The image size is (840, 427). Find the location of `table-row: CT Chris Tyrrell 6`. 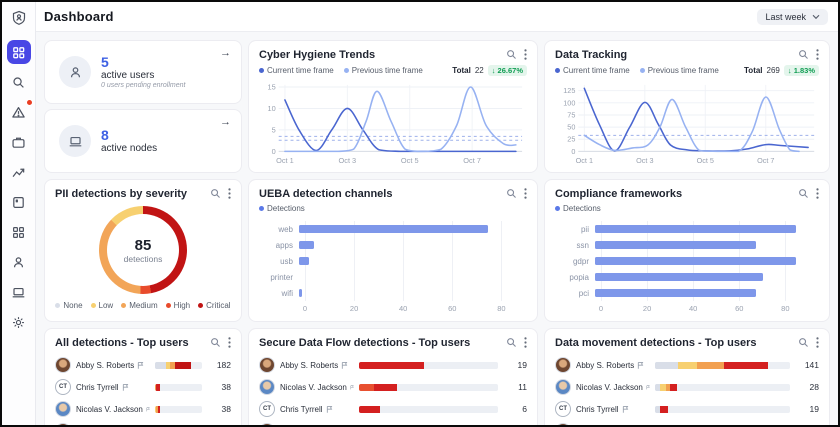

table-row: CT Chris Tyrrell 6 is located at coordinates (393, 409).